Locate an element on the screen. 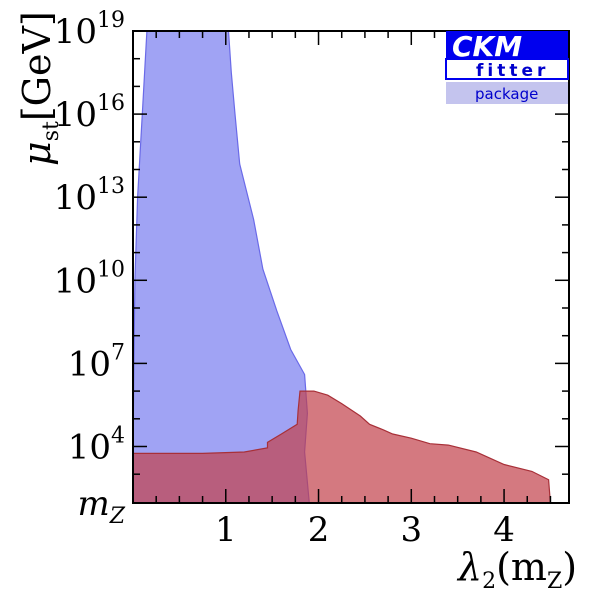 This screenshot has width=600, height=600. ckmfitter-logo: CKM fitter package is located at coordinates (507, 67).